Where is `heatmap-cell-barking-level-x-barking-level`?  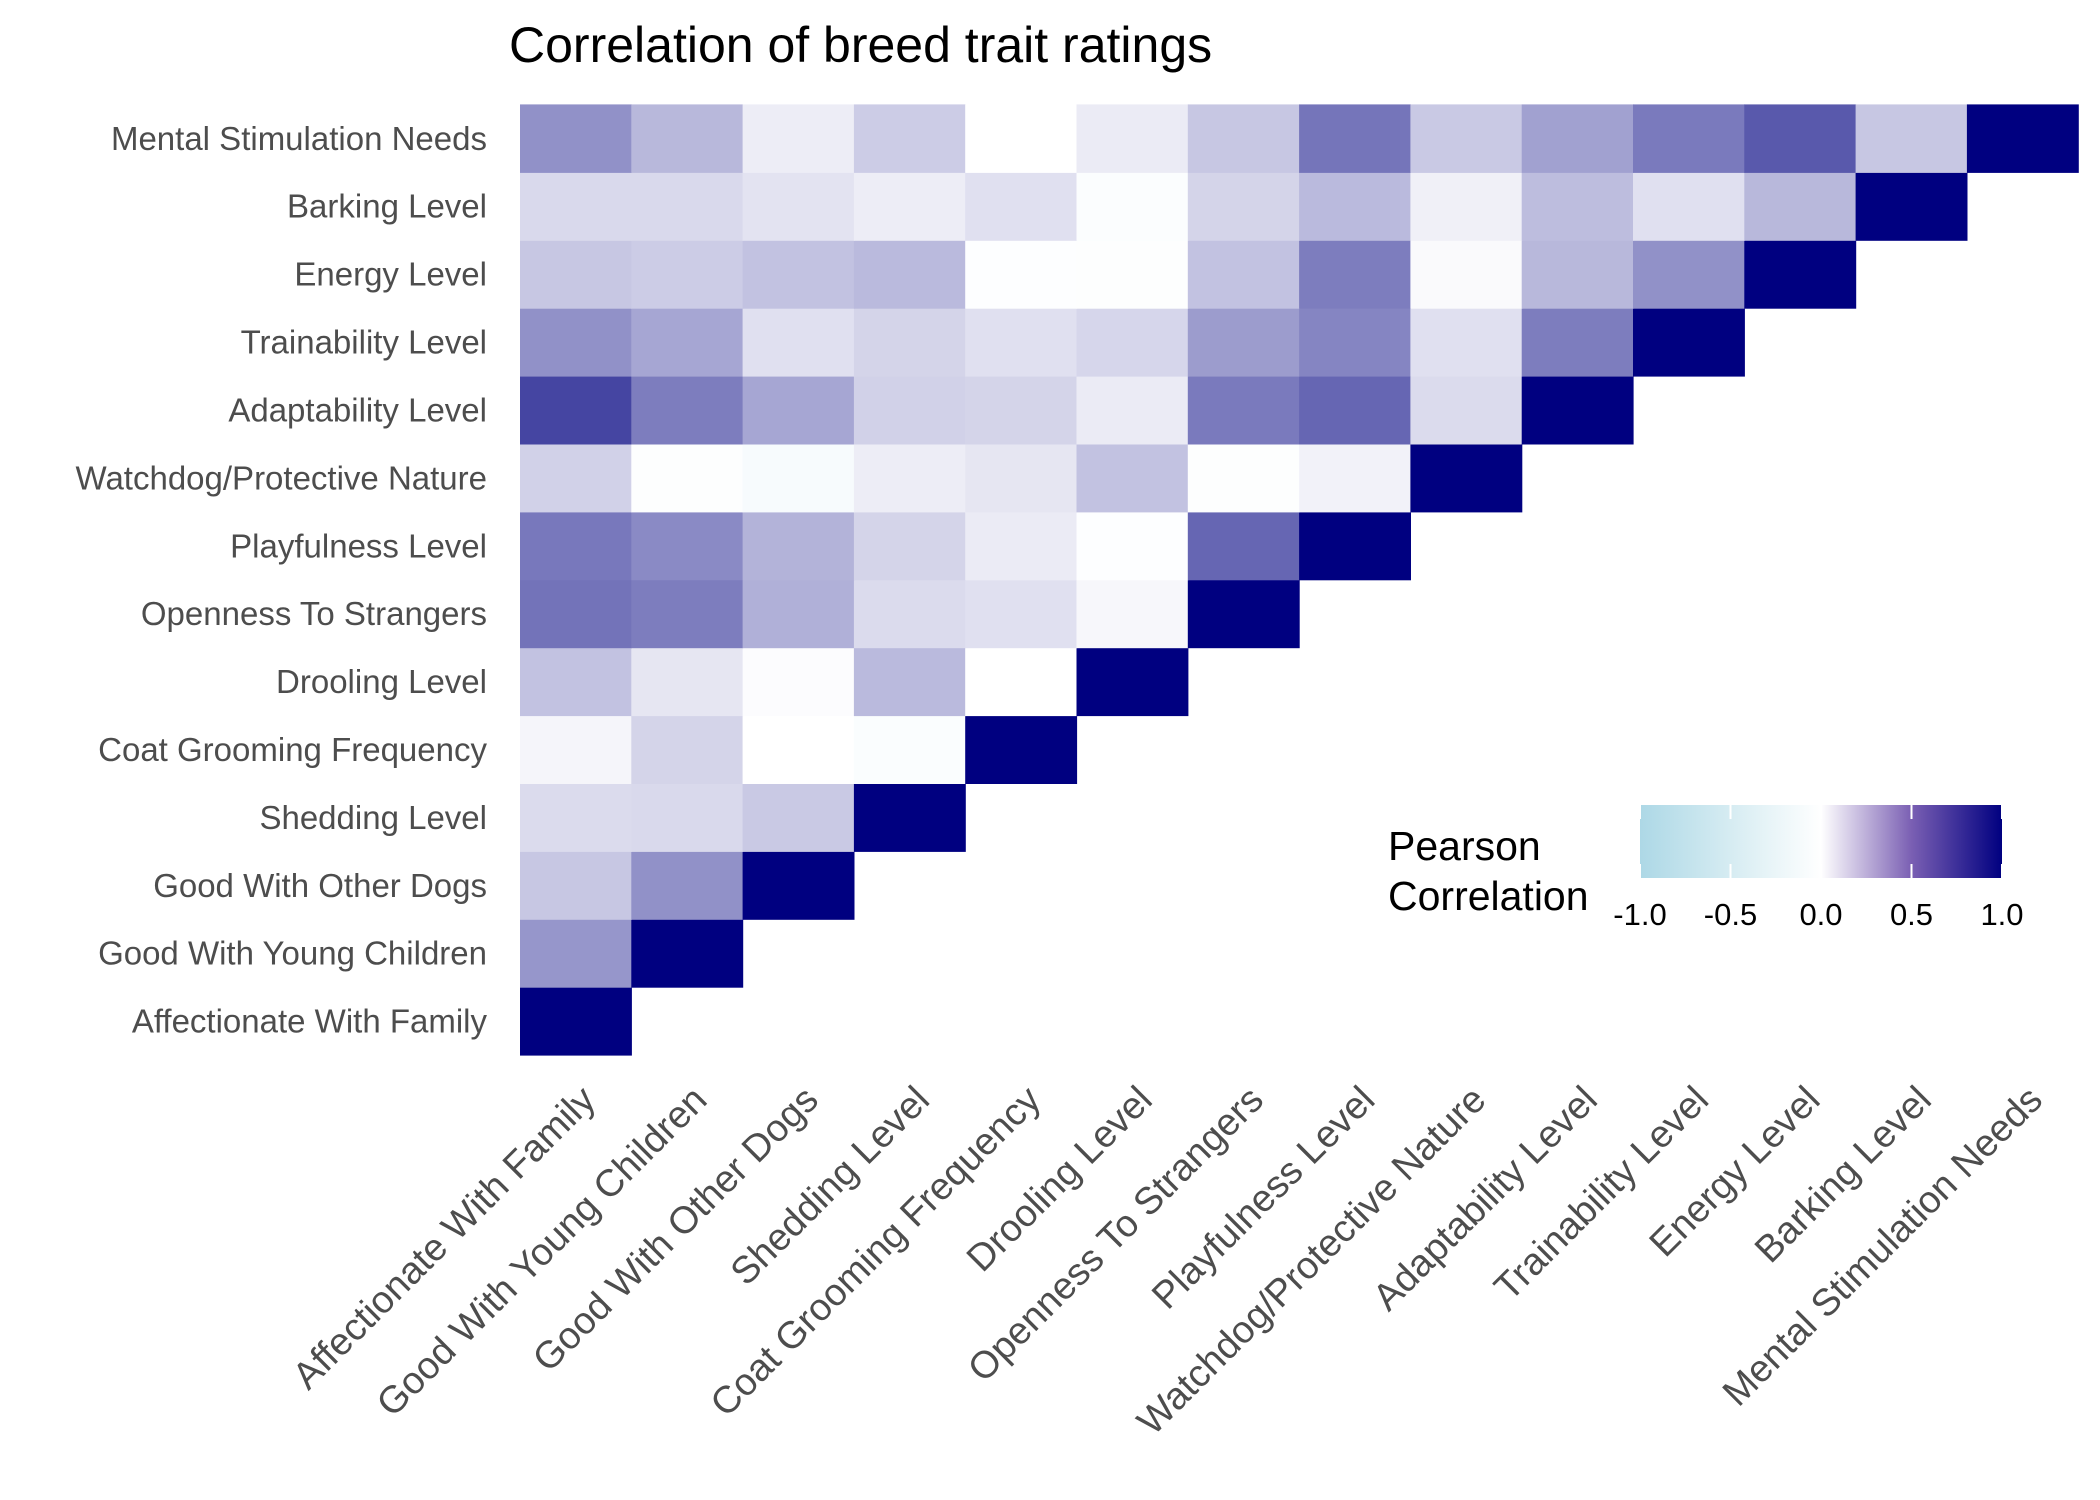
heatmap-cell-barking-level-x-barking-level is located at coordinates (1911, 206).